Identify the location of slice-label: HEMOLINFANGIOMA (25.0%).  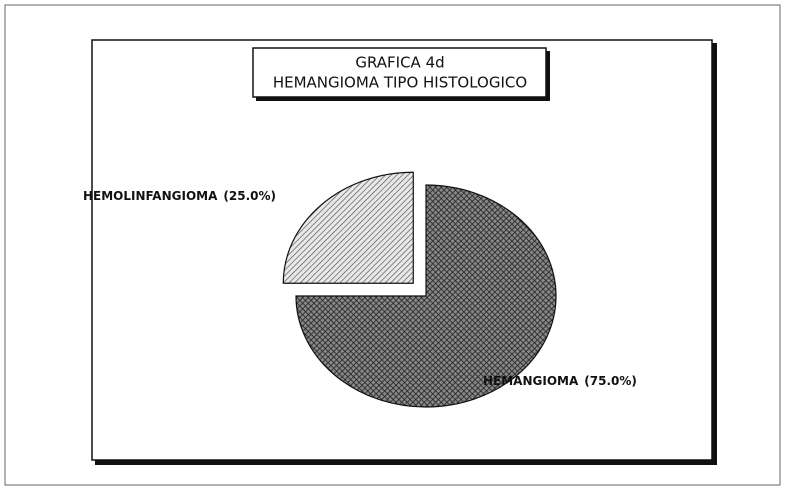
(179, 196).